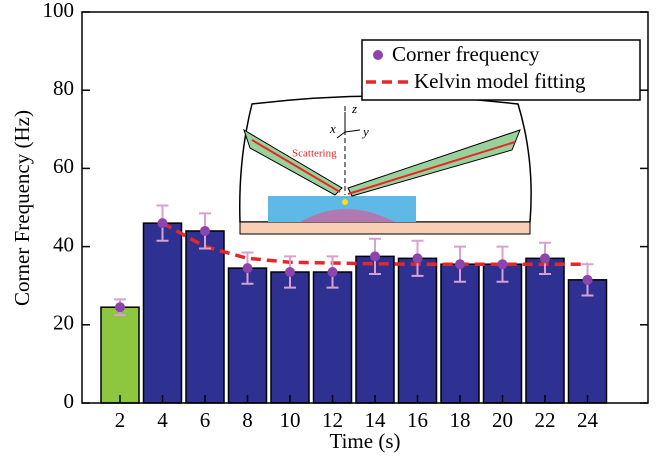 This screenshot has height=462, width=666. What do you see at coordinates (314, 154) in the screenshot?
I see `inset-label: Scattering` at bounding box center [314, 154].